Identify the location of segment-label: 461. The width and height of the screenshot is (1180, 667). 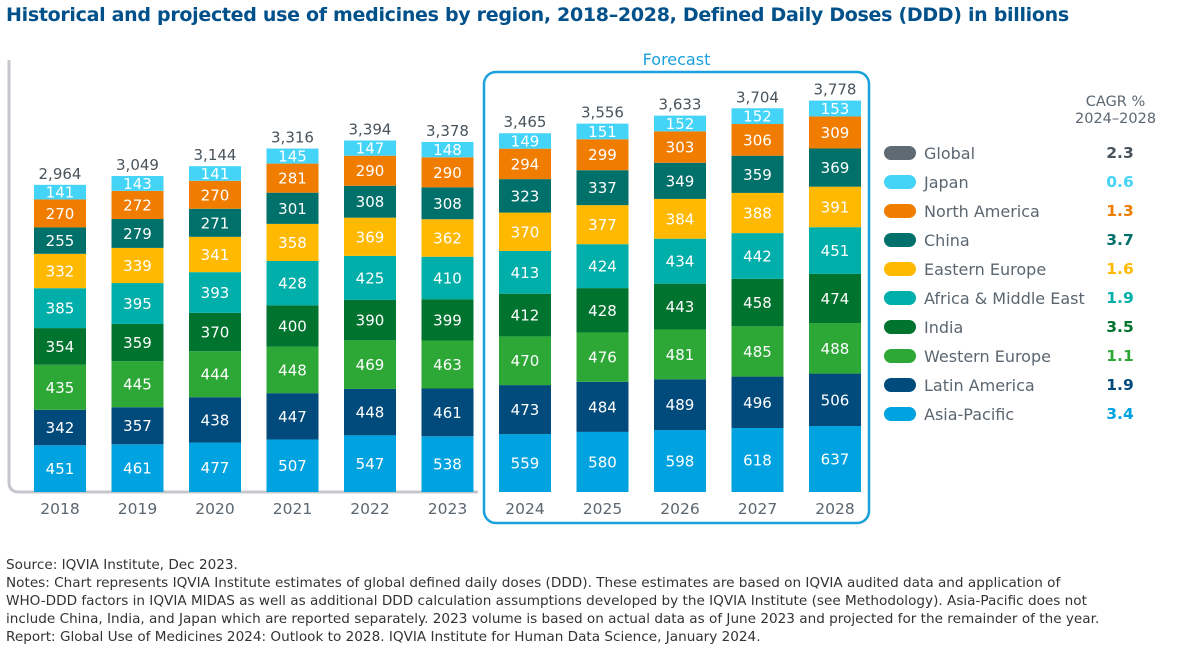
(447, 413).